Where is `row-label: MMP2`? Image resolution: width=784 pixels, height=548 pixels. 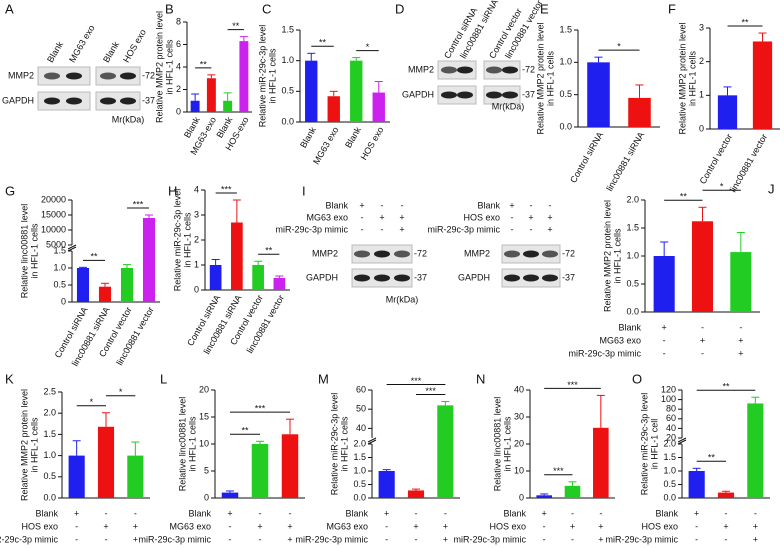
row-label: MMP2 is located at coordinates (21, 75).